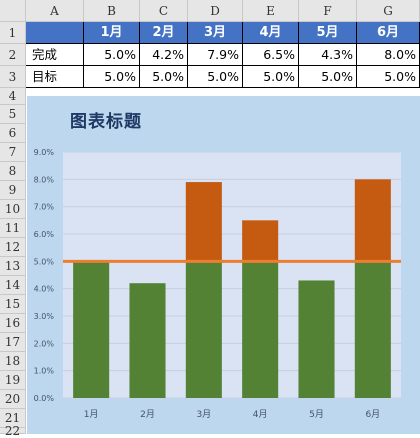 This screenshot has height=438, width=420. I want to click on y-tick-label: 2.0%, so click(44, 343).